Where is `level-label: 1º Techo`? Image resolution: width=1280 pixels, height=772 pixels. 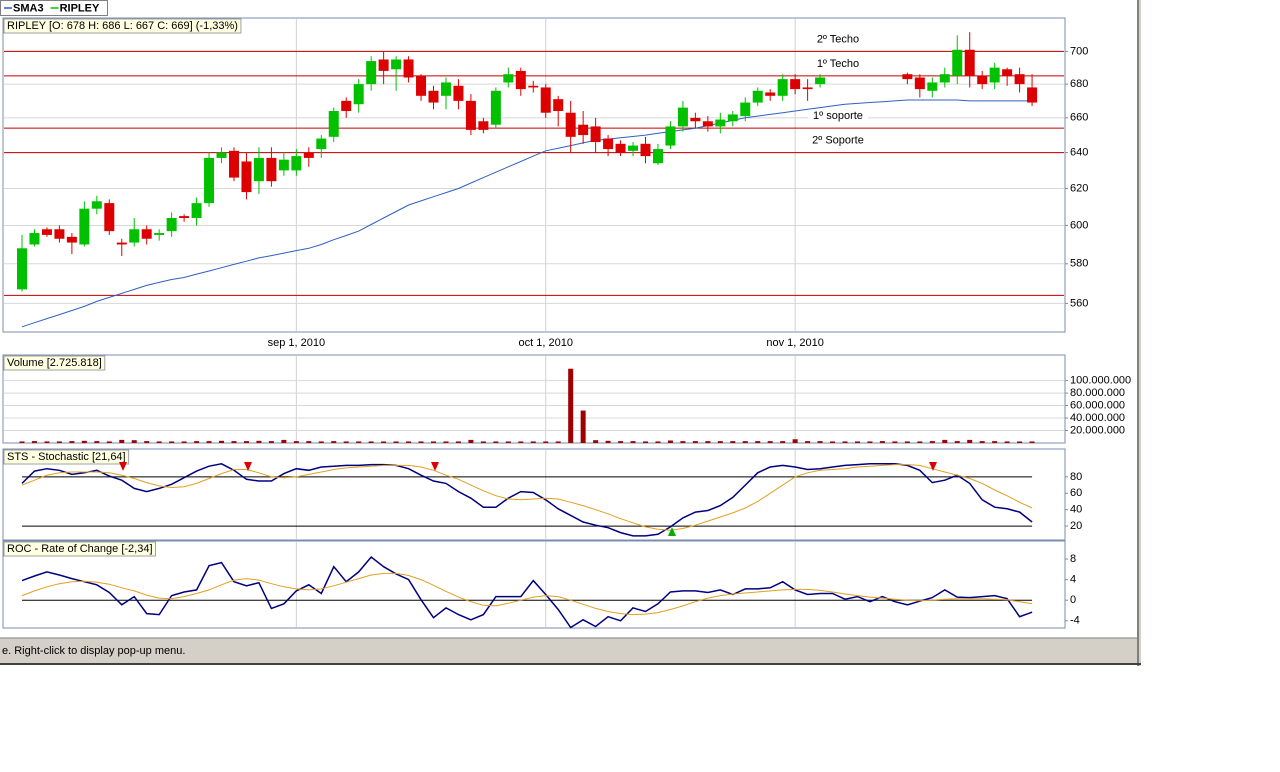 level-label: 1º Techo is located at coordinates (838, 64).